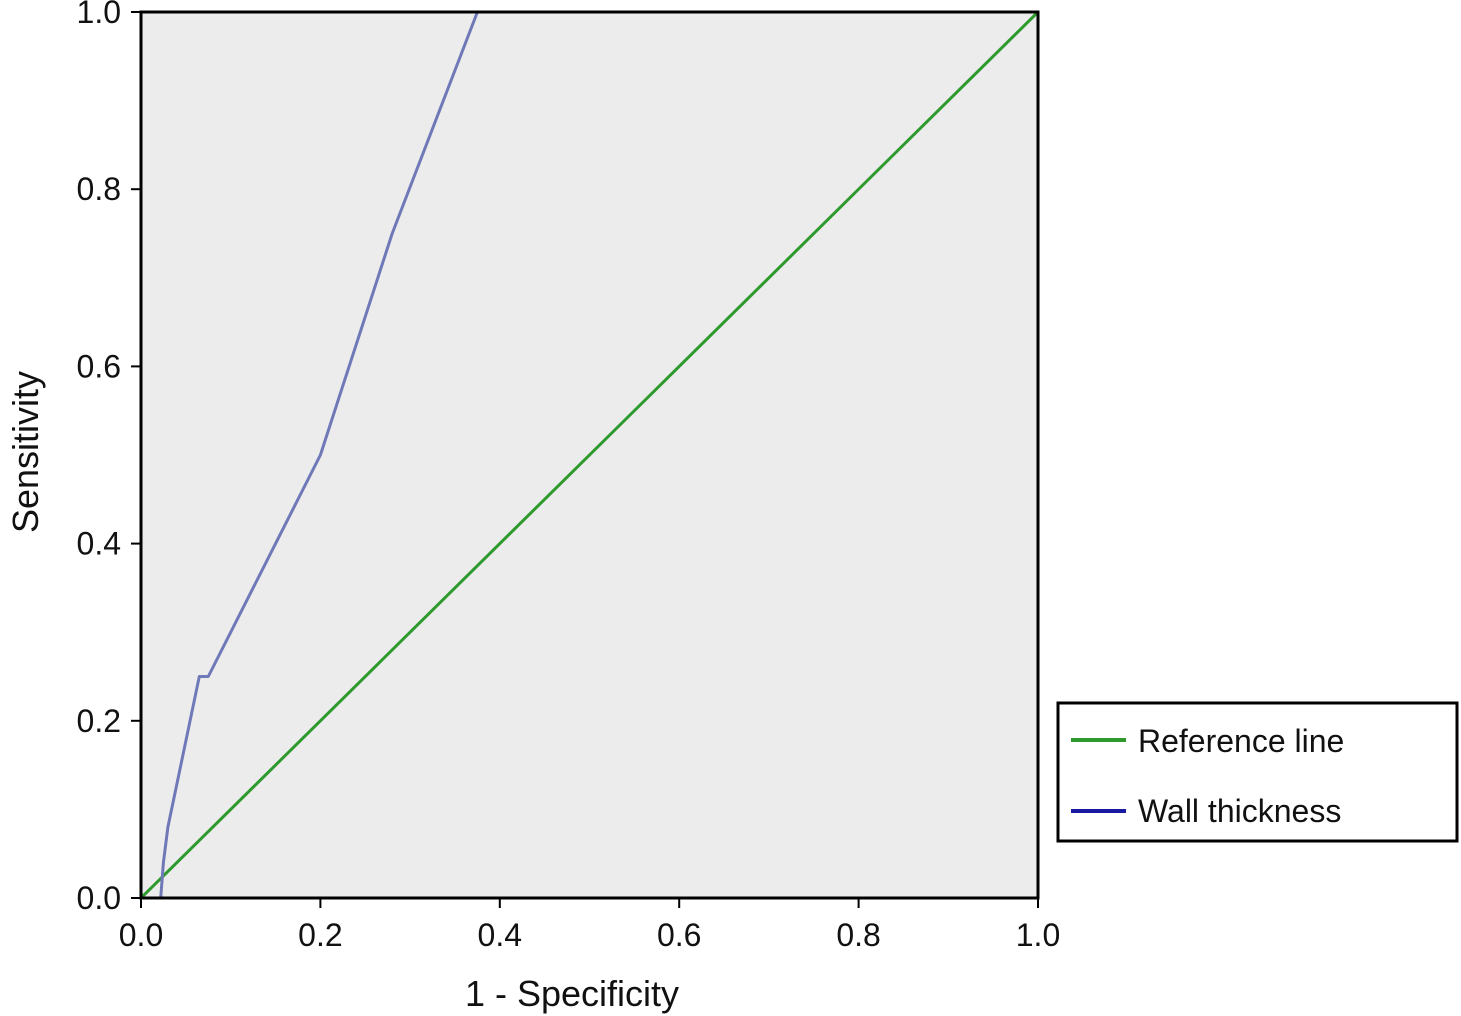 The height and width of the screenshot is (1016, 1461). Describe the element at coordinates (99, 366) in the screenshot. I see `y-tick-label: 0.6` at that location.